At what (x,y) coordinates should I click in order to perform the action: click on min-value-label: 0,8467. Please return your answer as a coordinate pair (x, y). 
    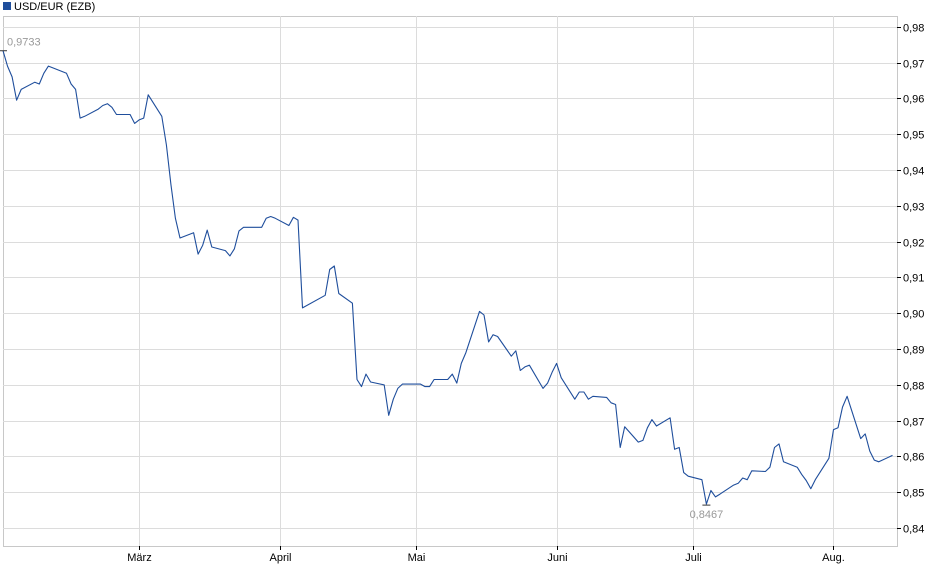
    Looking at the image, I should click on (707, 515).